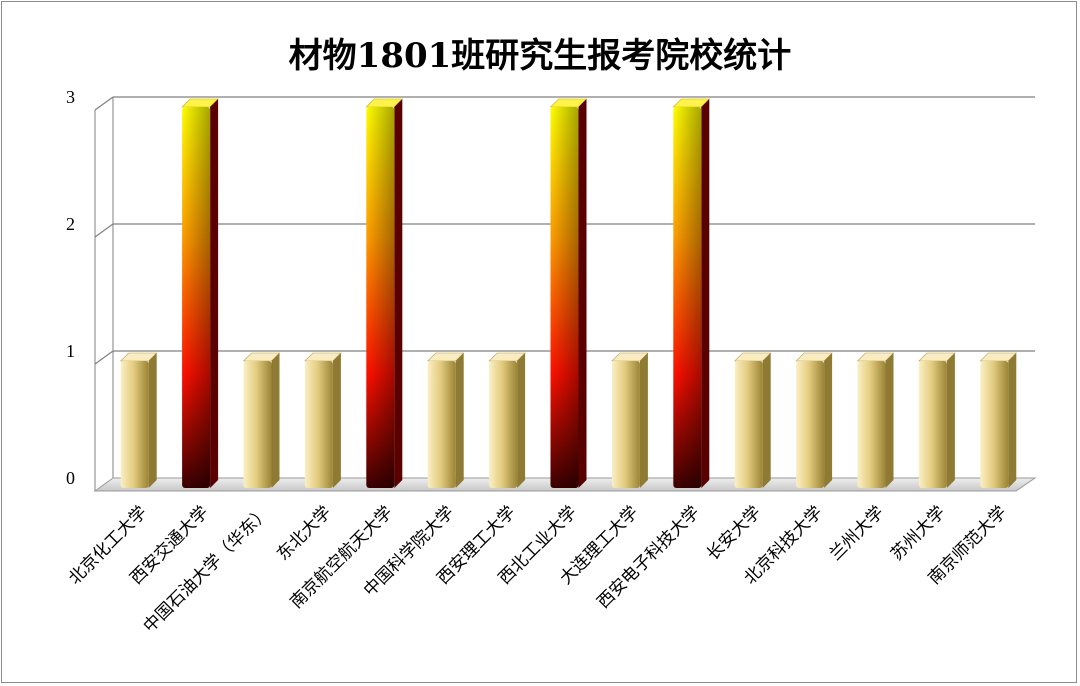  I want to click on x-tick-label: 苏州大学, so click(918, 533).